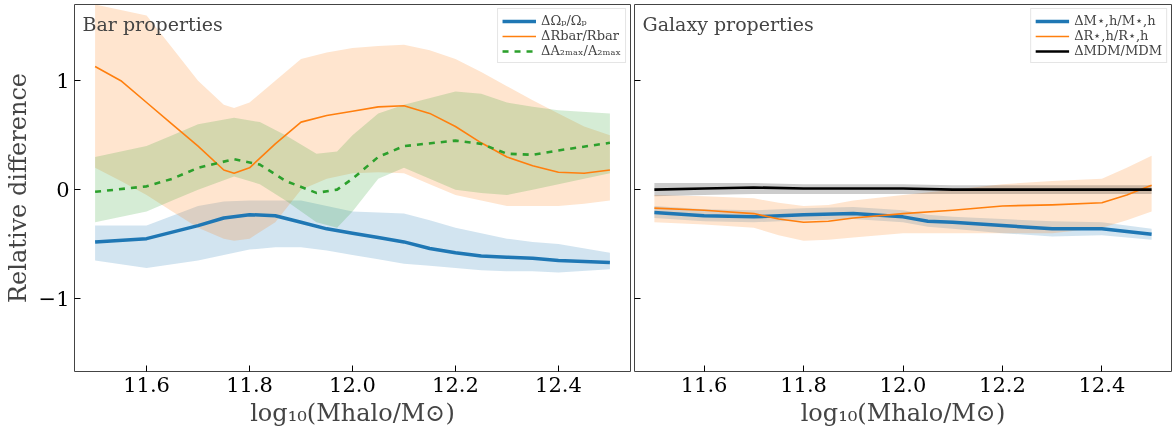 The width and height of the screenshot is (1175, 431). I want to click on y-tick-label: 0, so click(63, 190).